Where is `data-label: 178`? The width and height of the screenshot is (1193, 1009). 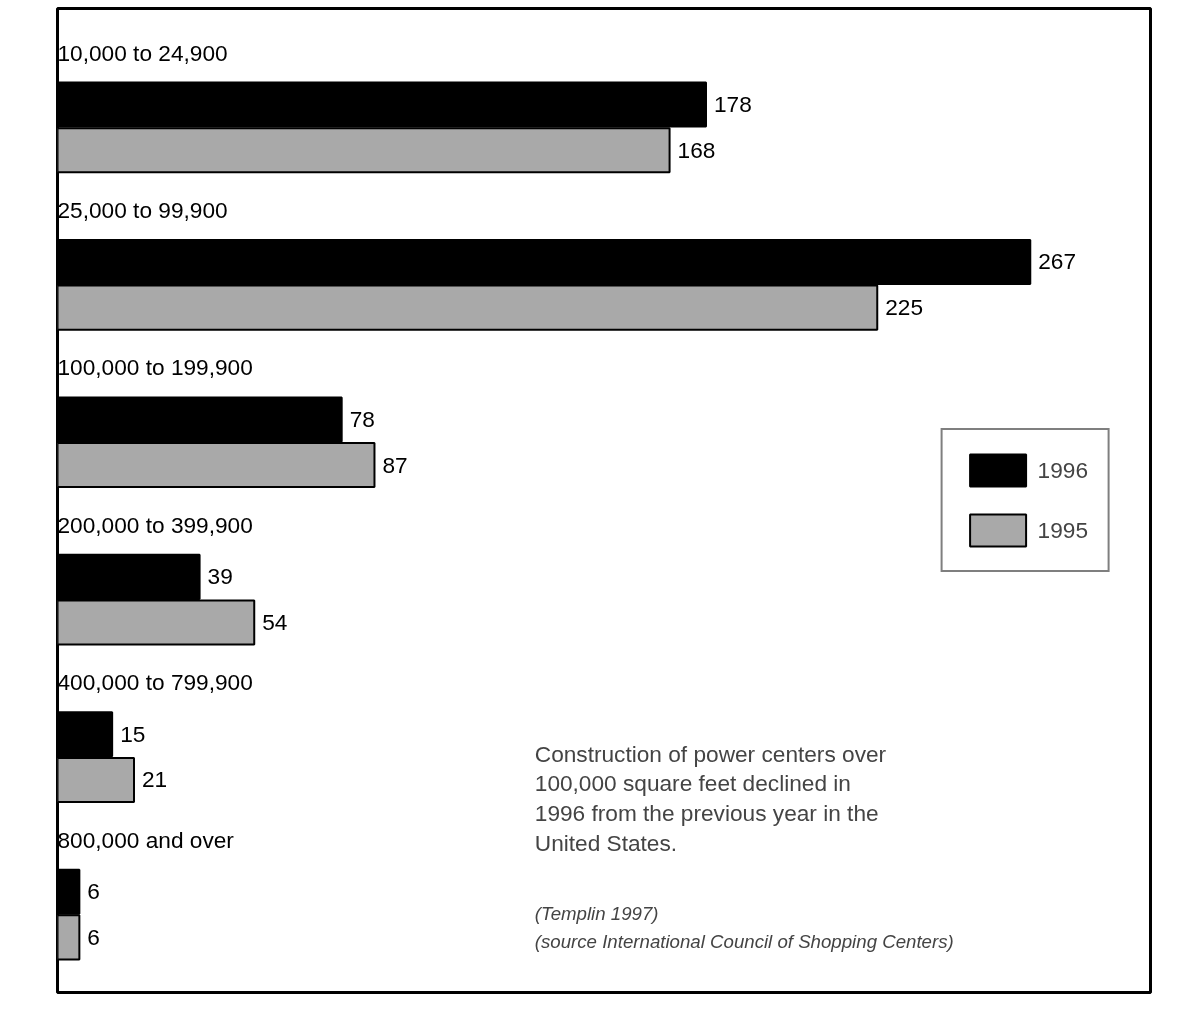 data-label: 178 is located at coordinates (733, 104).